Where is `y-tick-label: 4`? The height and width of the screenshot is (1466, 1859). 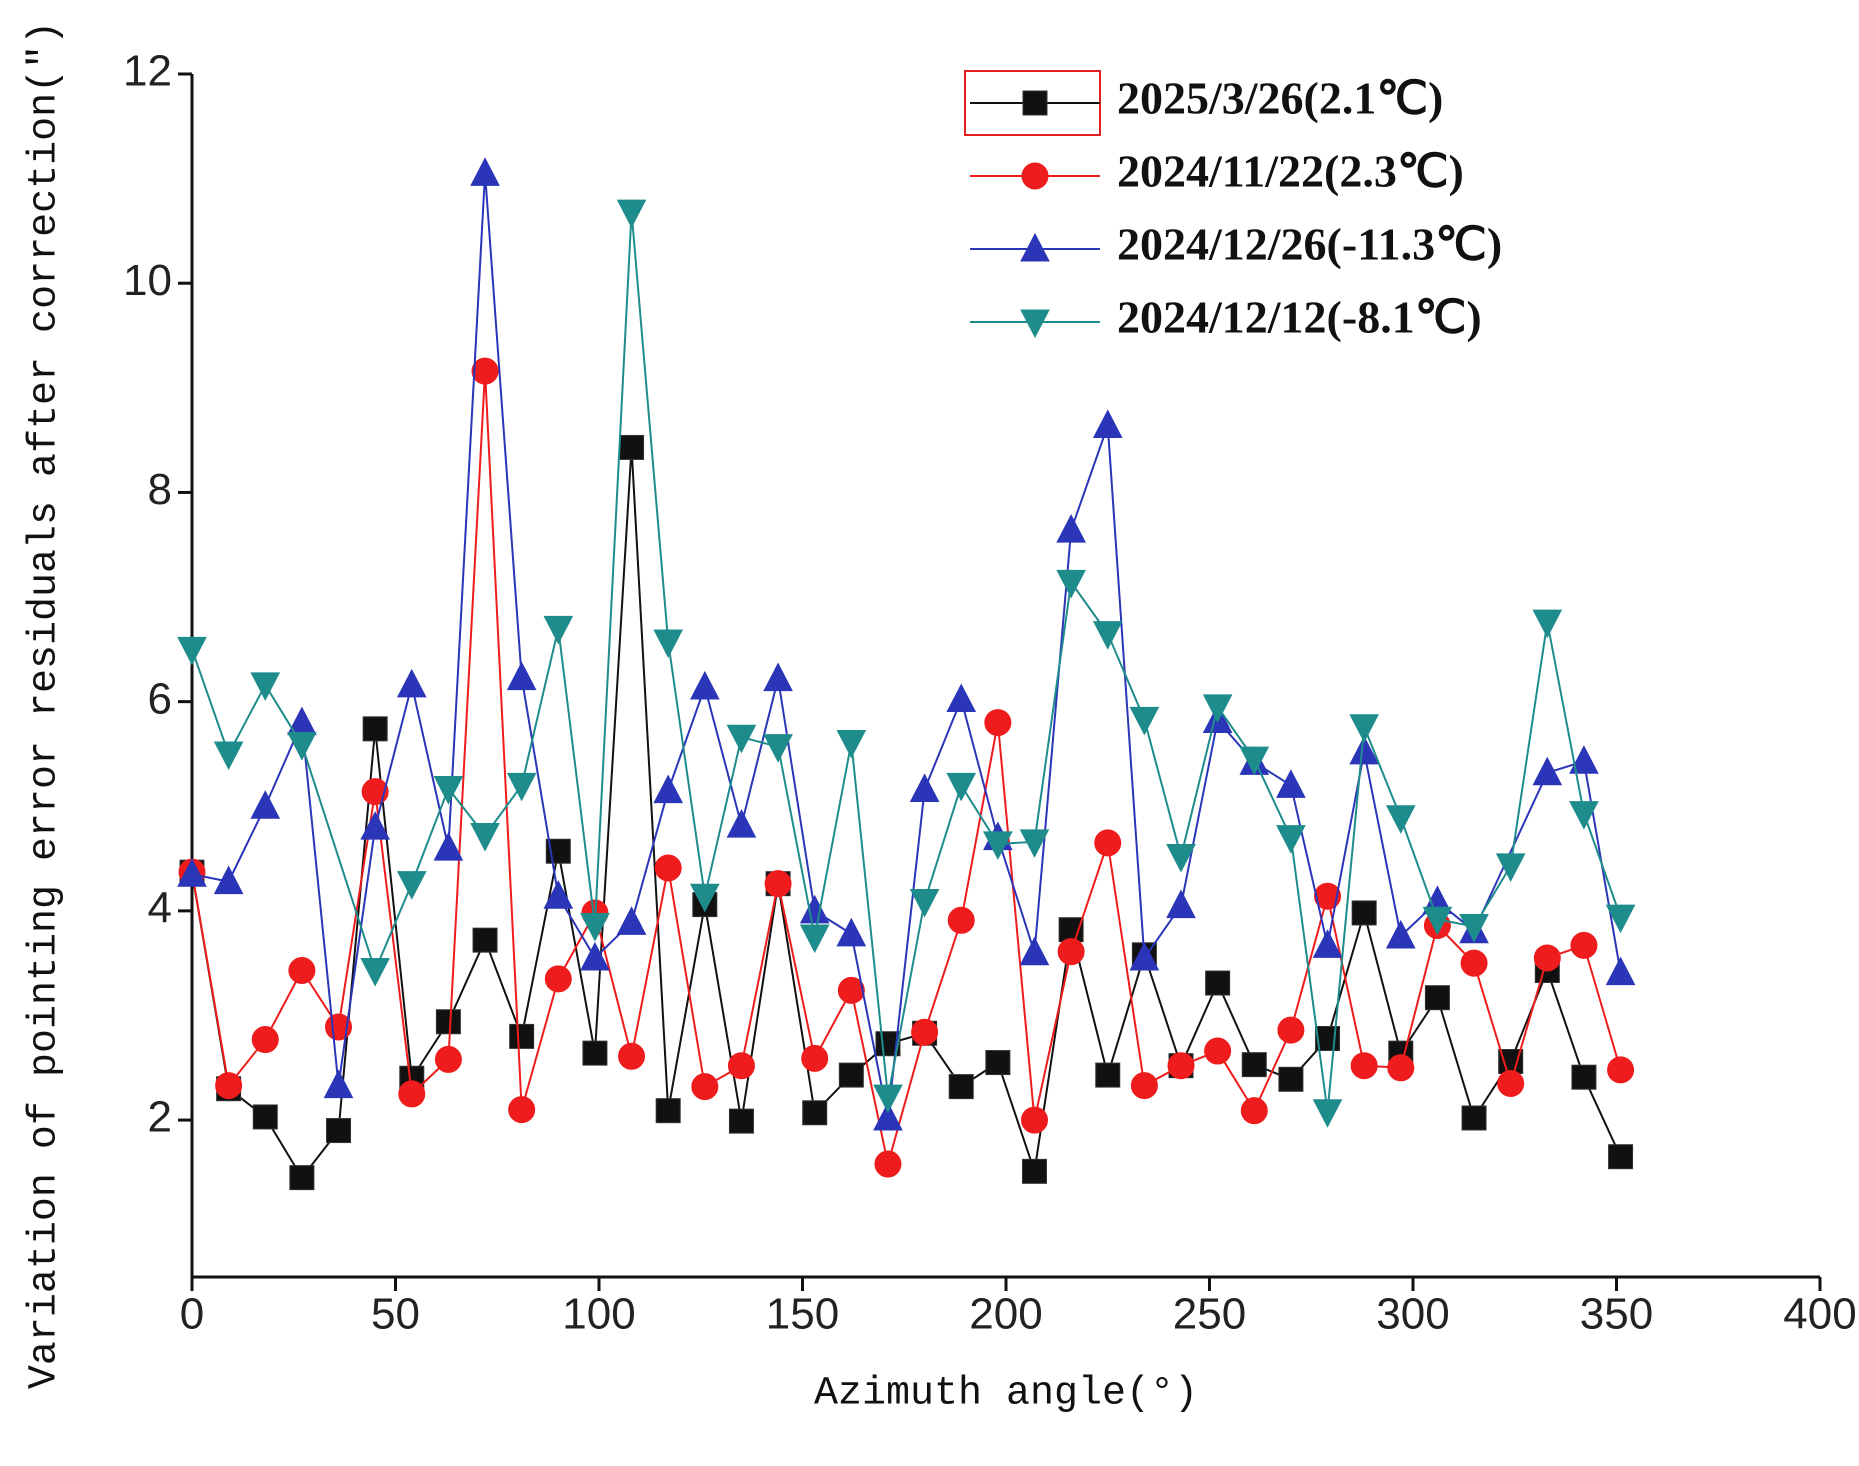
y-tick-label: 4 is located at coordinates (160, 907).